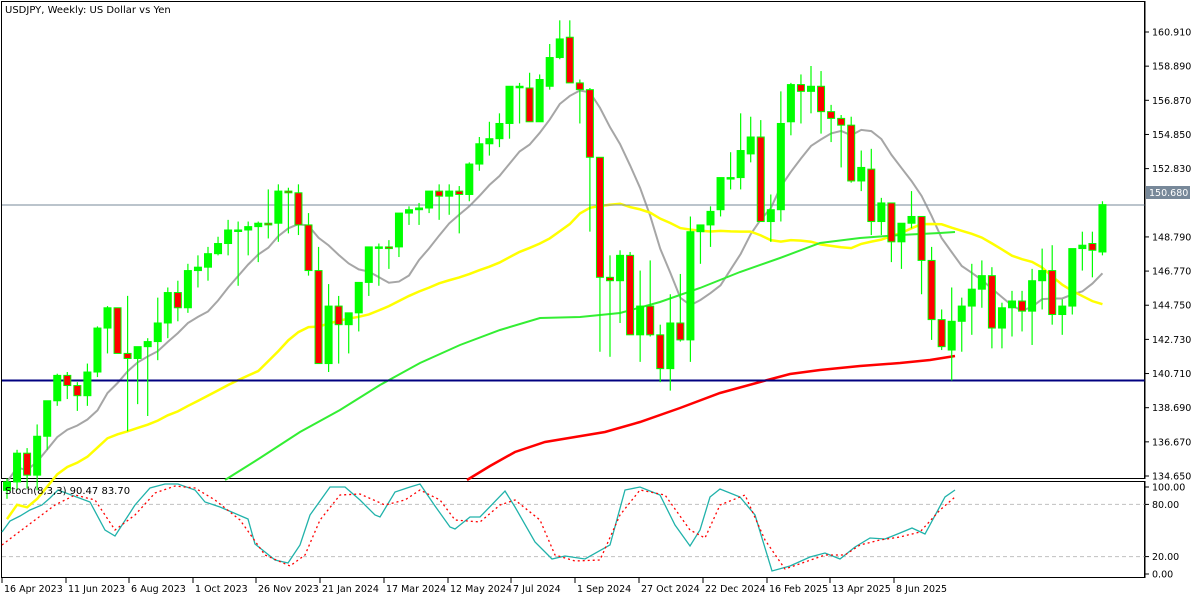 The height and width of the screenshot is (600, 1200). I want to click on price-tick-label: 140.710, so click(1171, 374).